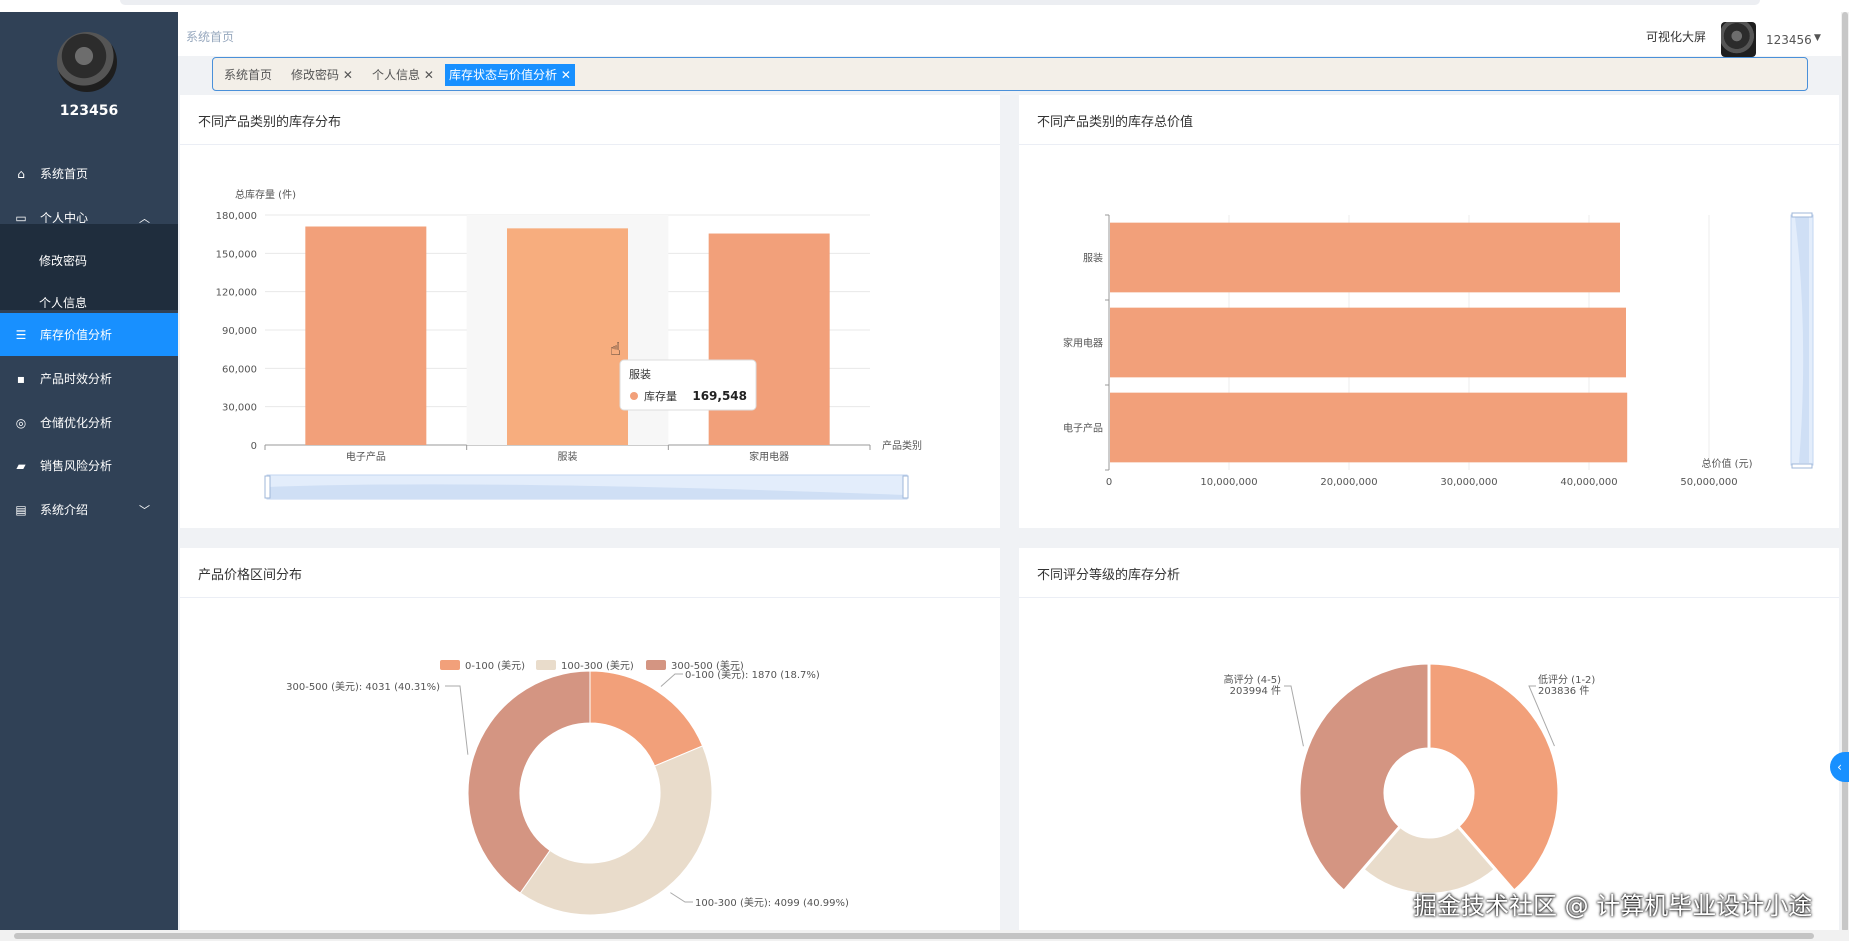  What do you see at coordinates (21, 378) in the screenshot?
I see `chat-icon: ▪` at bounding box center [21, 378].